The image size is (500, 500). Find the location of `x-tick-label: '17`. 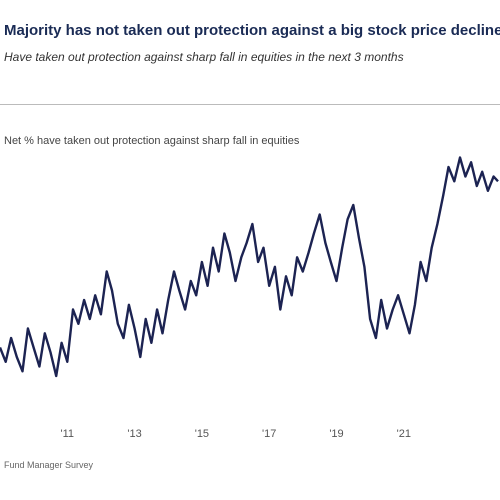

x-tick-label: '17 is located at coordinates (269, 434).